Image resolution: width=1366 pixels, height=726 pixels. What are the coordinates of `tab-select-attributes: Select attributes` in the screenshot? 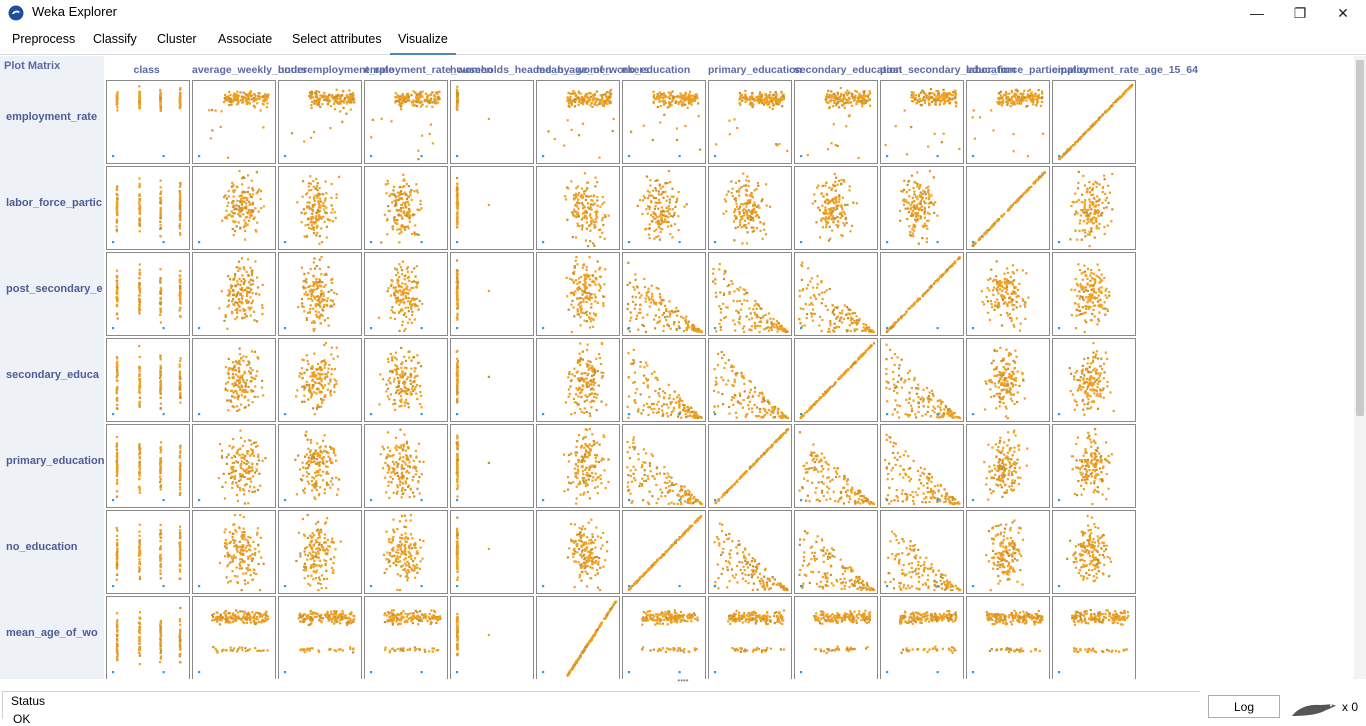 It's located at (337, 40).